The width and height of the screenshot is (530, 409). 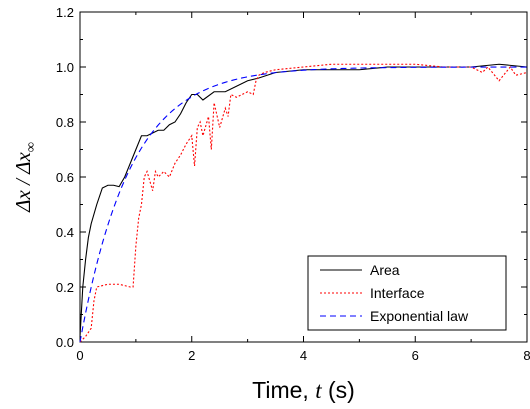 I want to click on legend-label-exponential-law: Exponential law, so click(x=419, y=316).